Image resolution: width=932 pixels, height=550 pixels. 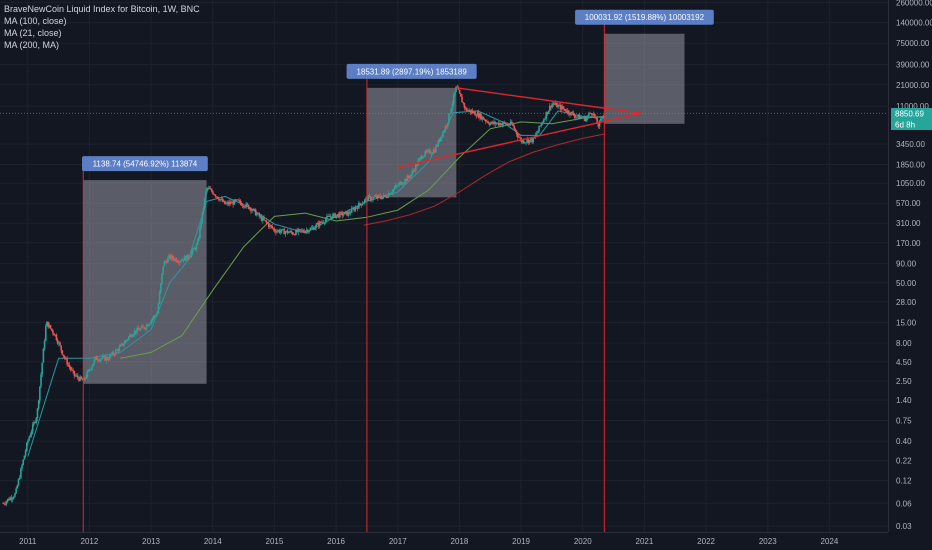 I want to click on price-tick-label: 75000.00, so click(x=913, y=43).